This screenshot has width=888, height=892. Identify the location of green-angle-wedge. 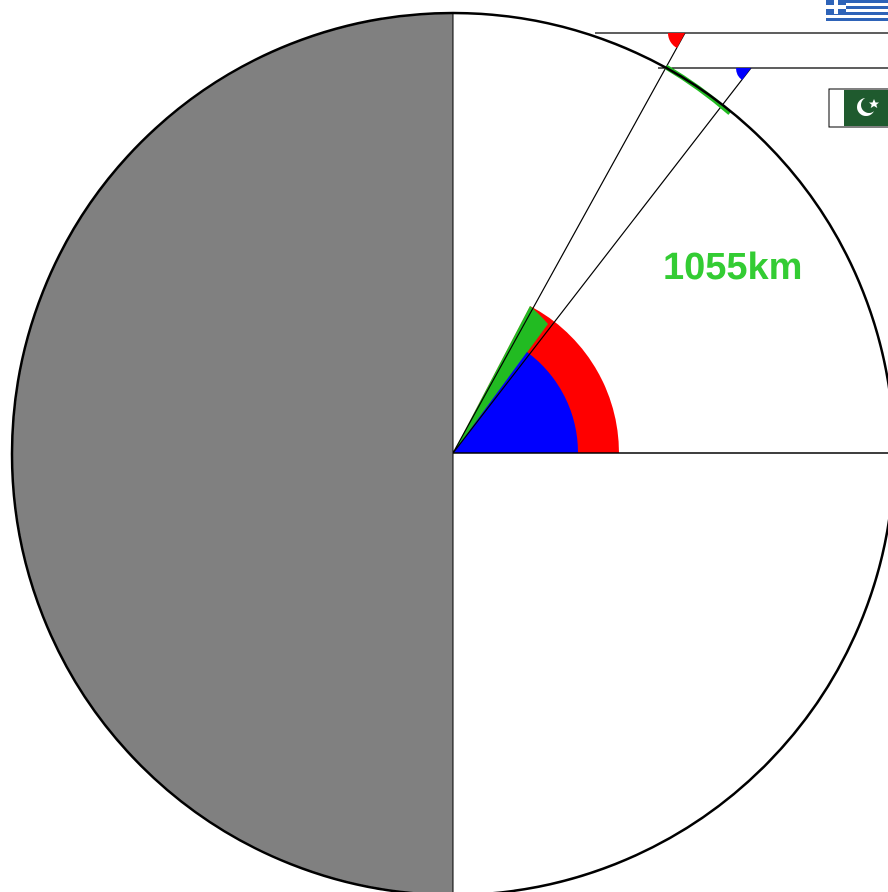
(500, 379).